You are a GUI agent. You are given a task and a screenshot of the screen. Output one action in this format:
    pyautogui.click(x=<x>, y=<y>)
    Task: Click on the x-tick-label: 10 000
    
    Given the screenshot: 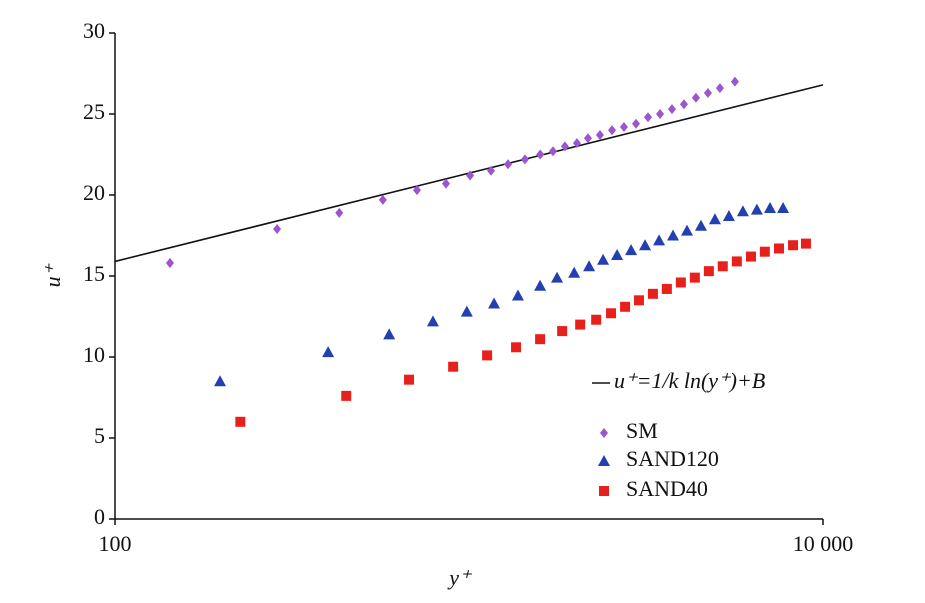 What is the action you would take?
    pyautogui.click(x=823, y=543)
    